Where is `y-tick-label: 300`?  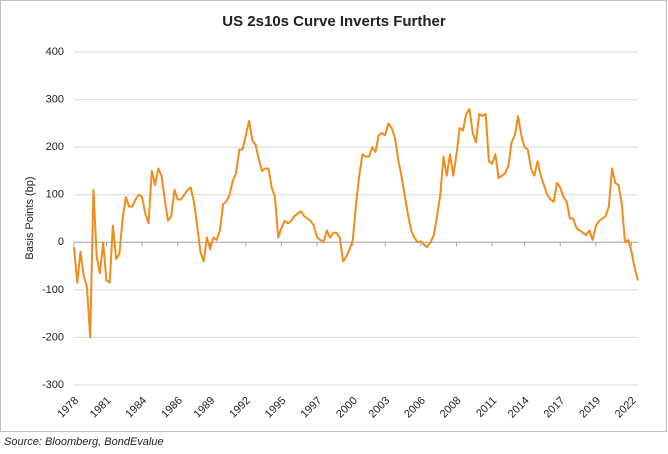 y-tick-label: 300 is located at coordinates (55, 99).